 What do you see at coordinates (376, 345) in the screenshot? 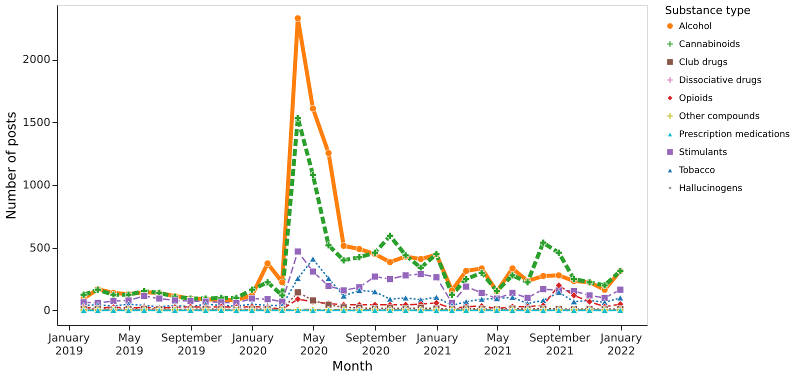
I see `x-tick-label: September 2020` at bounding box center [376, 345].